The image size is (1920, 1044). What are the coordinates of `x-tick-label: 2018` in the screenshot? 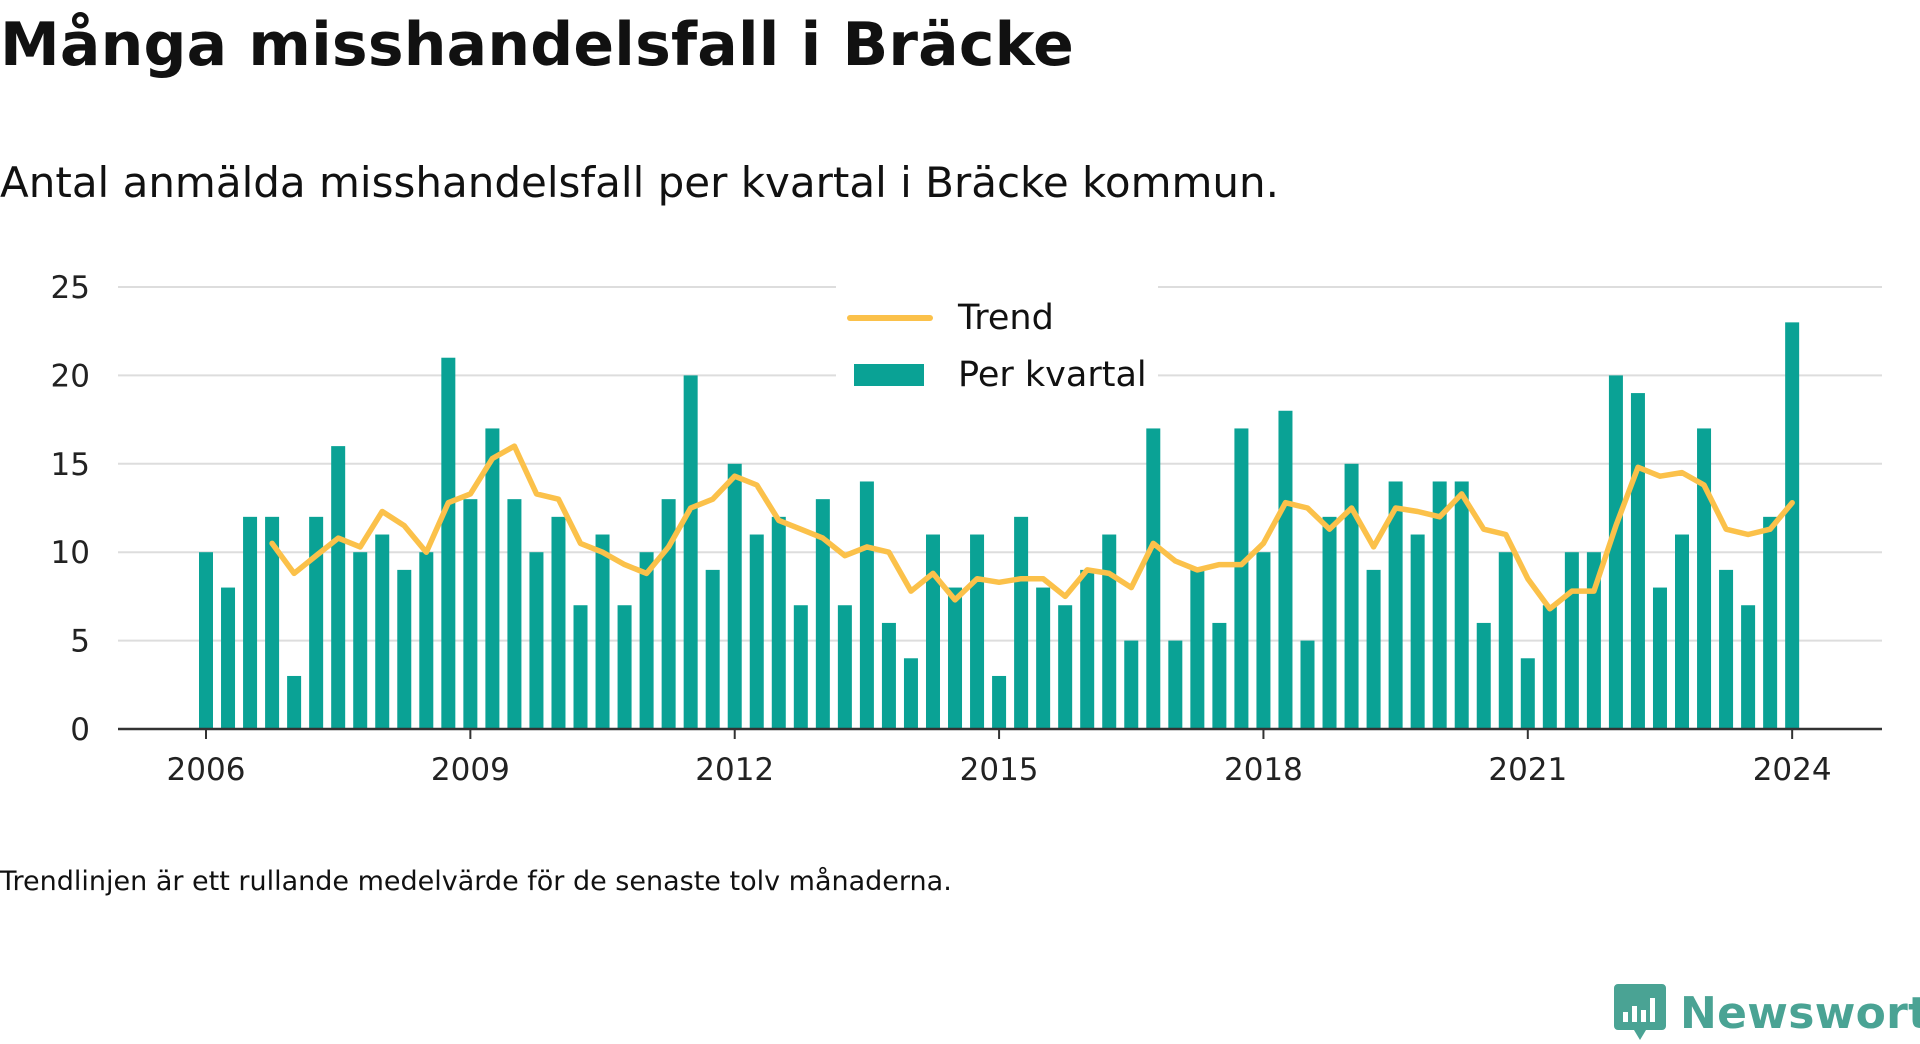 It's located at (1263, 770).